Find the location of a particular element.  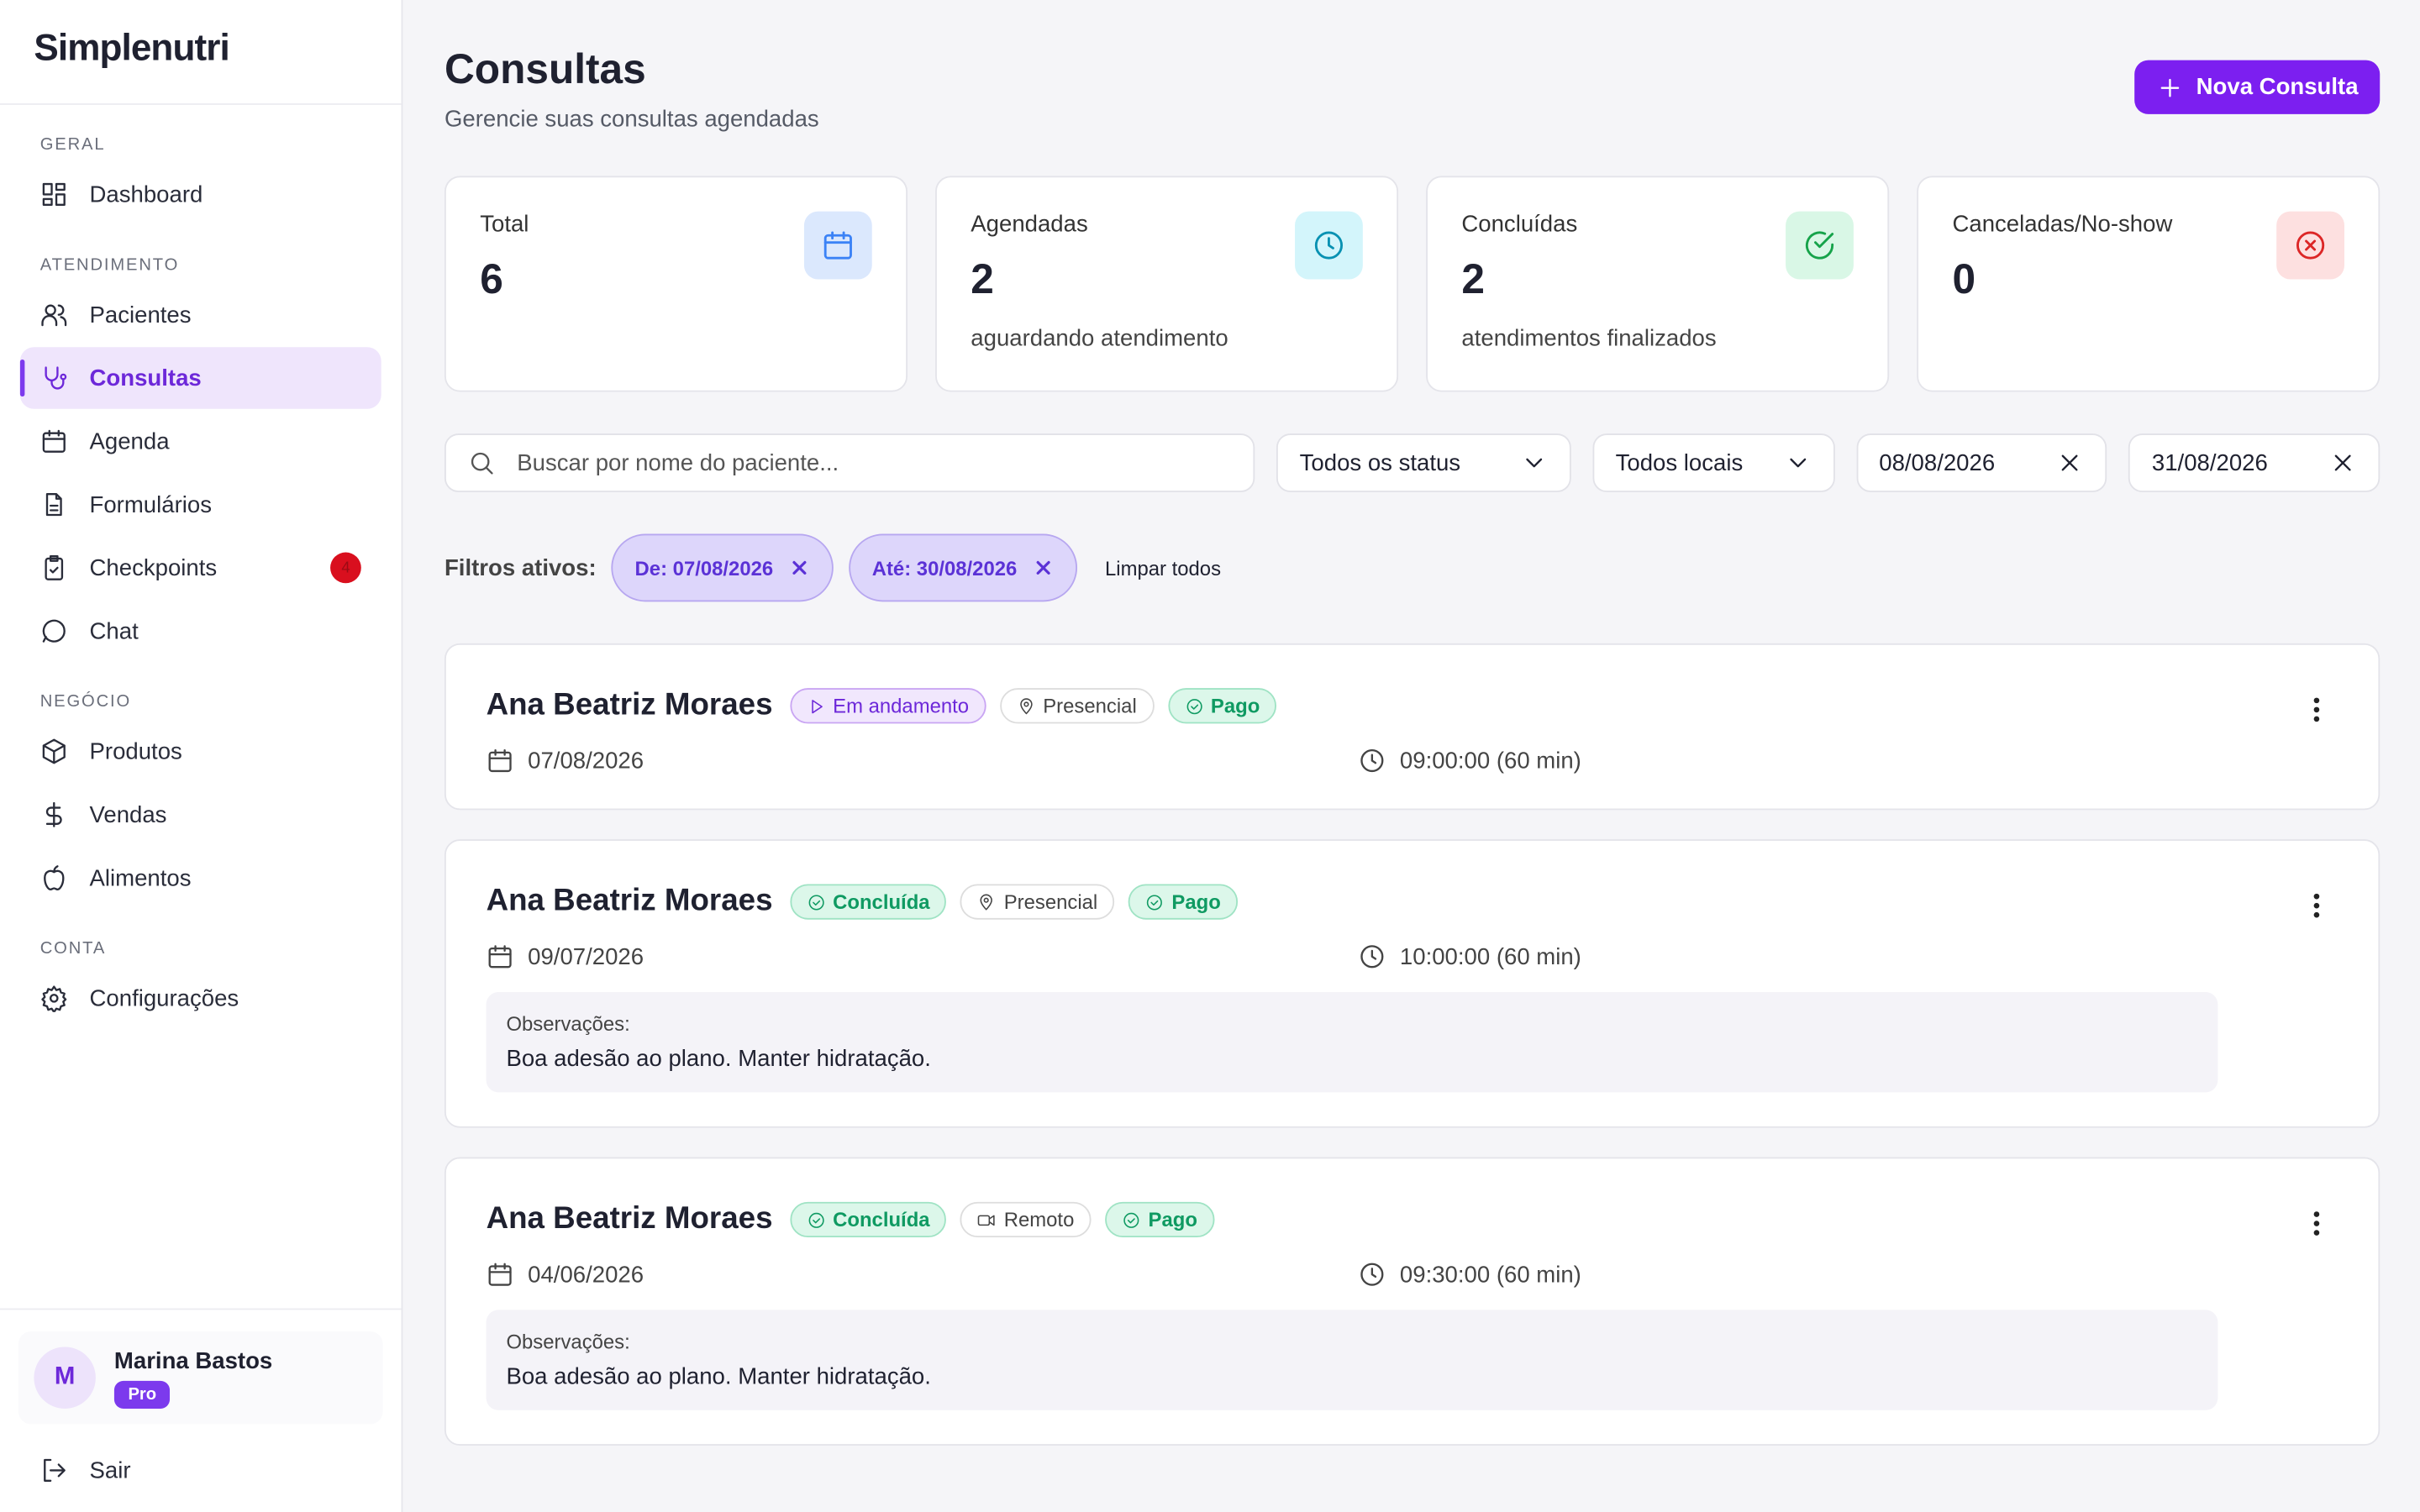

status-tag: Em andamento is located at coordinates (887, 706).